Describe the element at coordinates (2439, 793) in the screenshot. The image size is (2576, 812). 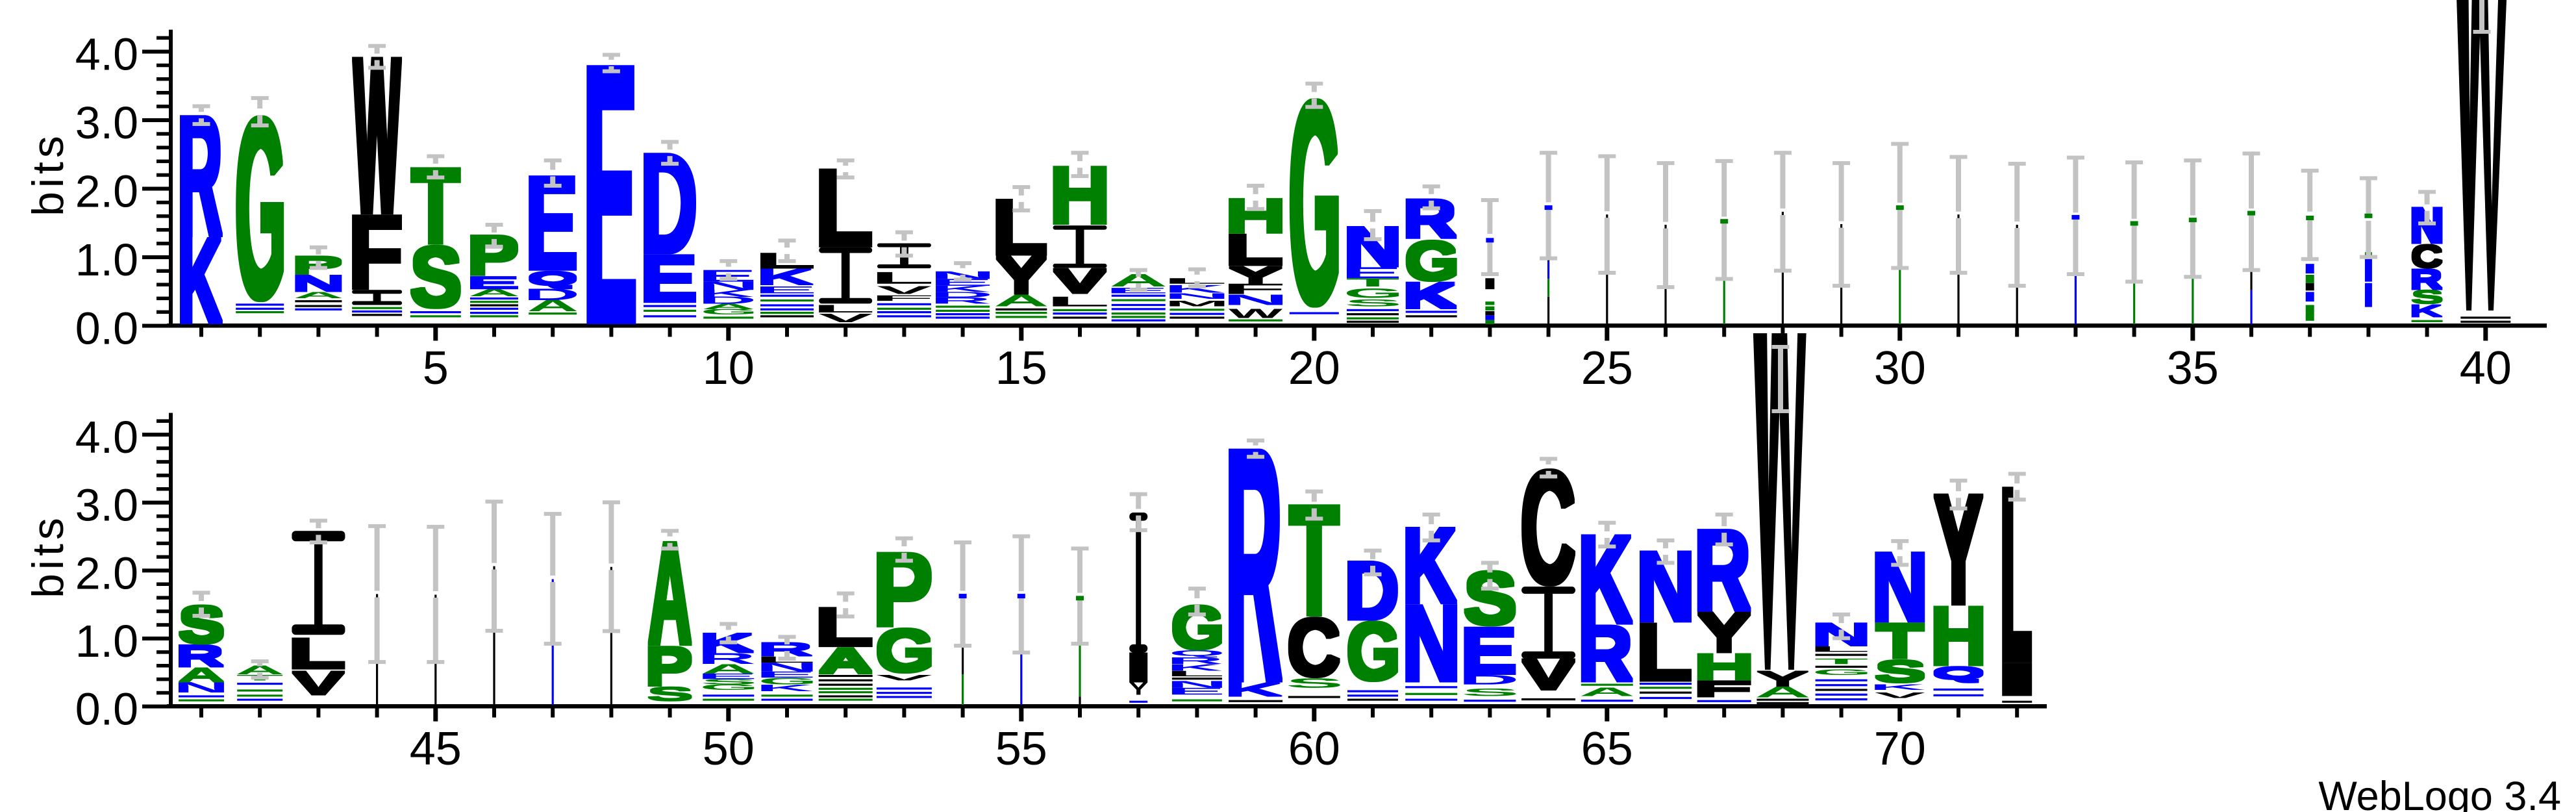
I see `svg-text: WebLogo 3.4` at that location.